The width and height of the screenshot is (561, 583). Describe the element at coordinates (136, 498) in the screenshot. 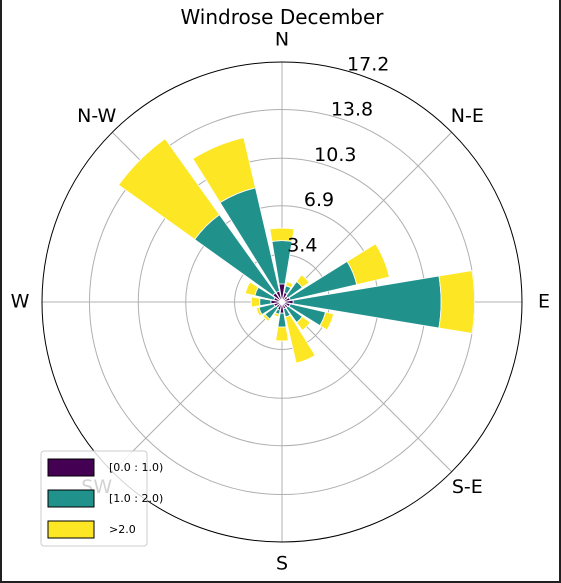

I see `legend-label-1: [1.0 : 2.0)` at that location.